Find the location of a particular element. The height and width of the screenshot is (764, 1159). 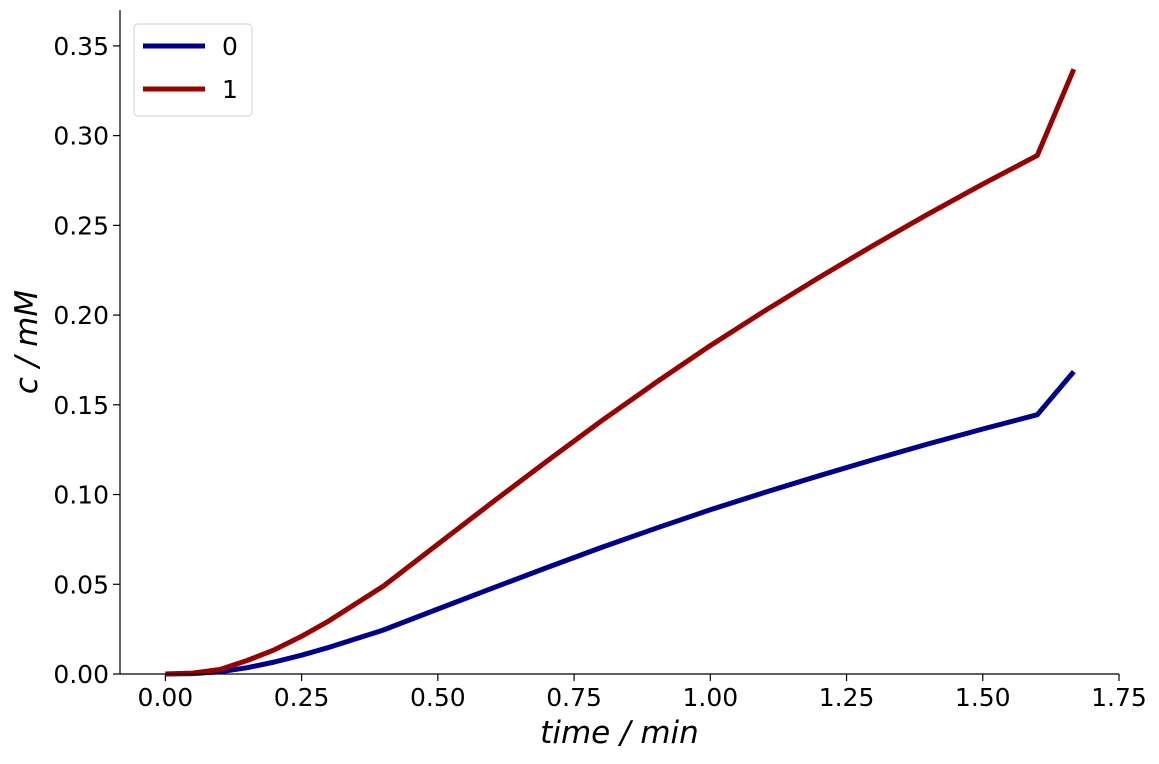

x-tick-label: 0.75 is located at coordinates (574, 697).